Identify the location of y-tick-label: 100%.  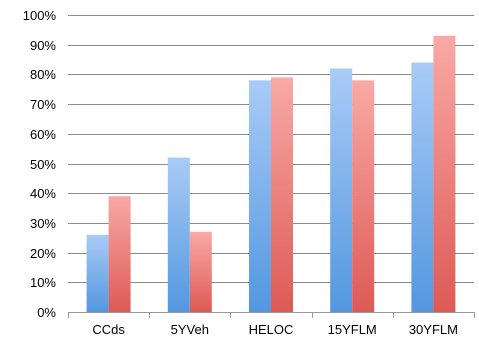
(40, 15).